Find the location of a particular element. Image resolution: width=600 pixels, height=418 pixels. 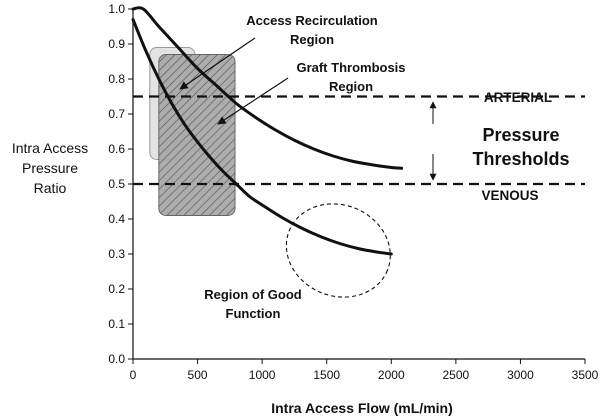

good-function-region is located at coordinates (338, 250).